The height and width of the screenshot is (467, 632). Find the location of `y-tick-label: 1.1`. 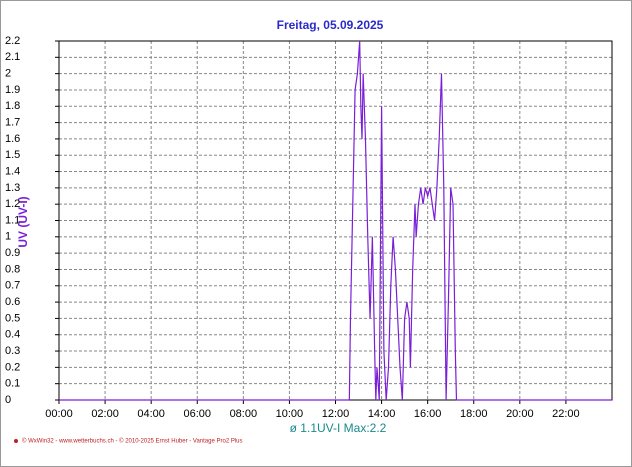

y-tick-label: 1.1 is located at coordinates (12, 220).